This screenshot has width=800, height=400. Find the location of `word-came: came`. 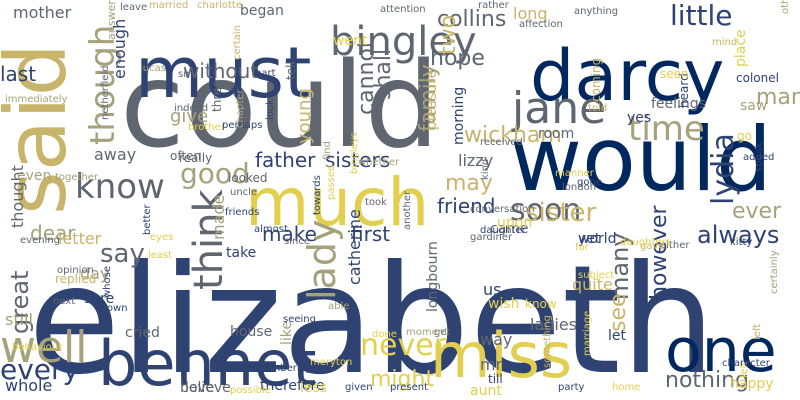

word-came: came is located at coordinates (509, 229).